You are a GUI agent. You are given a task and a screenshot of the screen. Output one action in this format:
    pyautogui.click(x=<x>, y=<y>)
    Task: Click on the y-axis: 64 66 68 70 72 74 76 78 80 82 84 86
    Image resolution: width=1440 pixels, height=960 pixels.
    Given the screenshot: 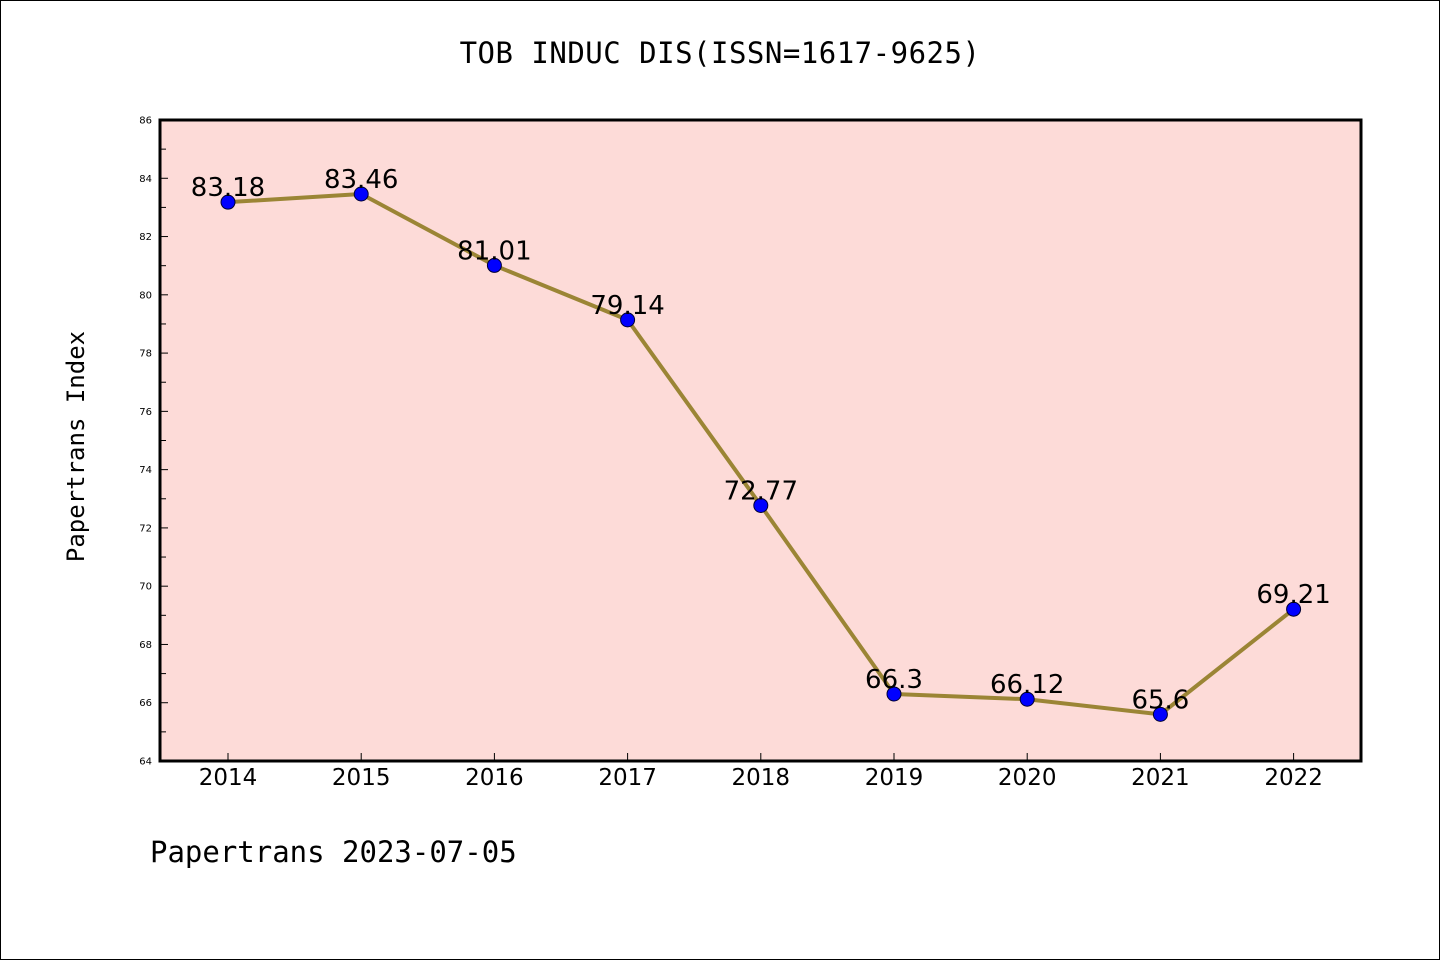 What is the action you would take?
    pyautogui.click(x=153, y=442)
    